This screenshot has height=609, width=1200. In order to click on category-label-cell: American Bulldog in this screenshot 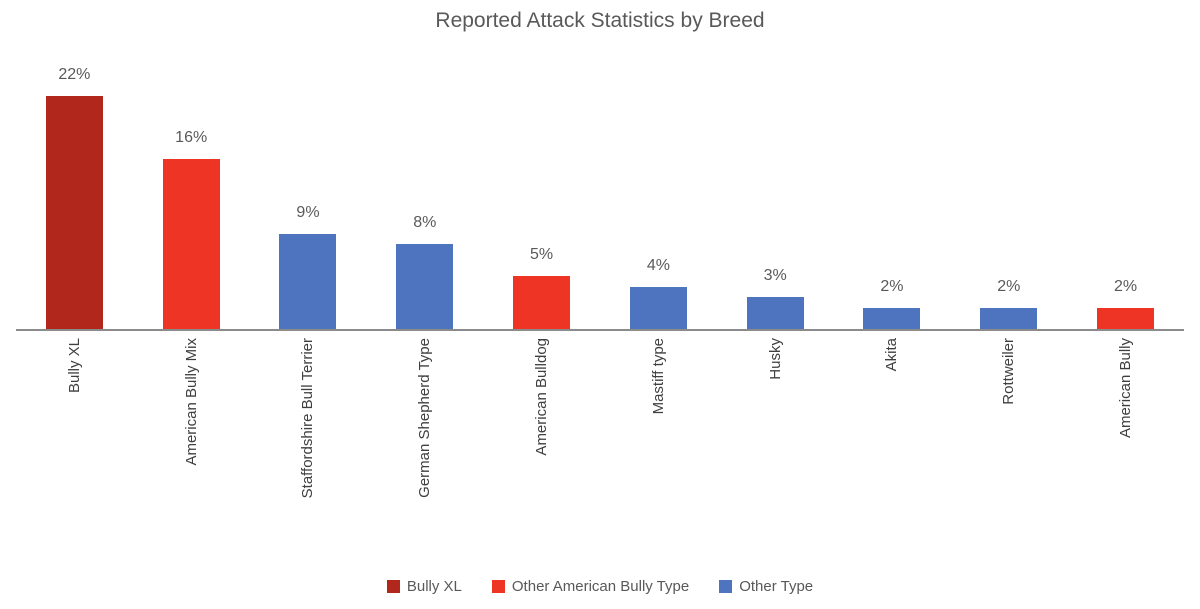, I will do `click(541, 447)`.